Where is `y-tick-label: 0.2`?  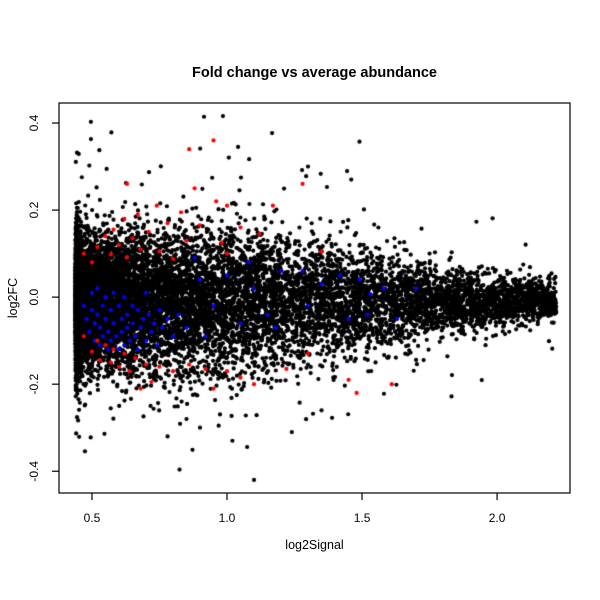
y-tick-label: 0.2 is located at coordinates (34, 209).